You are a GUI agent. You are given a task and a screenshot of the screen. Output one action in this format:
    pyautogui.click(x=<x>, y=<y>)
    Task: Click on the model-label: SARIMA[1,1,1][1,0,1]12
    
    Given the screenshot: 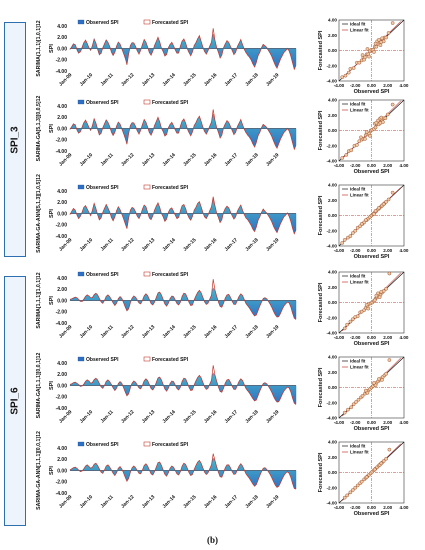 What is the action you would take?
    pyautogui.click(x=39, y=300)
    